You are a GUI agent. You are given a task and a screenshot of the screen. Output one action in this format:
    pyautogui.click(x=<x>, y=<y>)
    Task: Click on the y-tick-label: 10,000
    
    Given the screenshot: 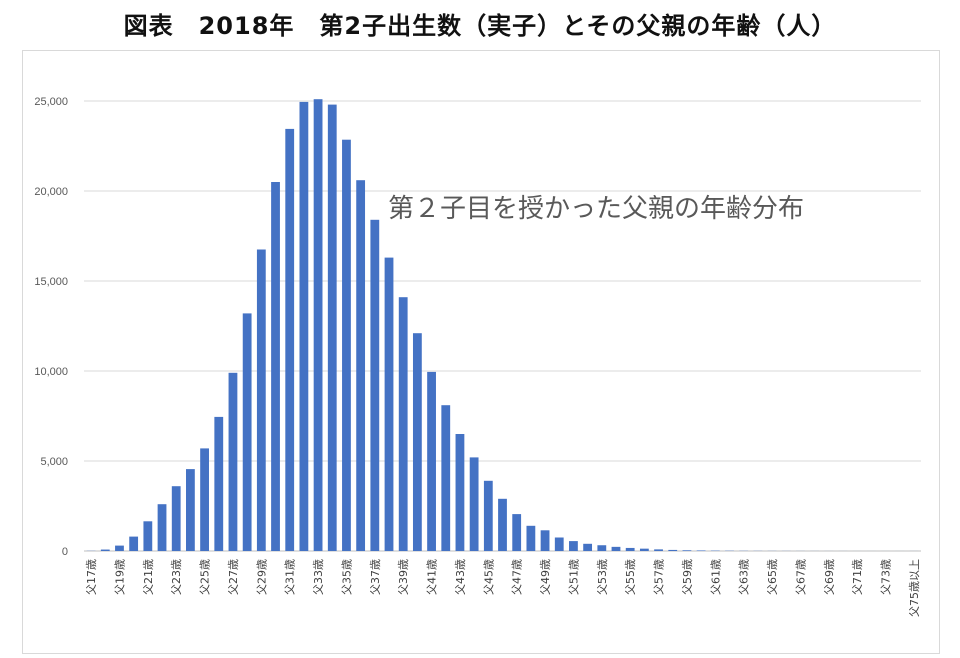 What is the action you would take?
    pyautogui.click(x=51, y=372)
    